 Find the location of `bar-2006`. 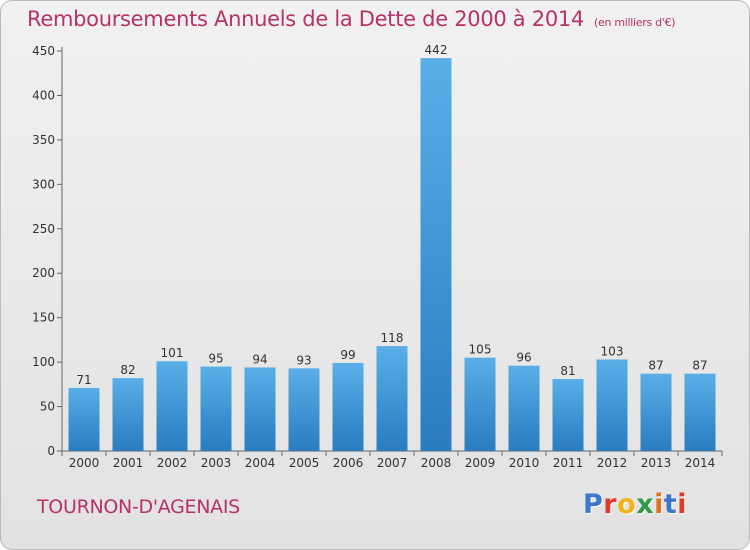

bar-2006 is located at coordinates (348, 407).